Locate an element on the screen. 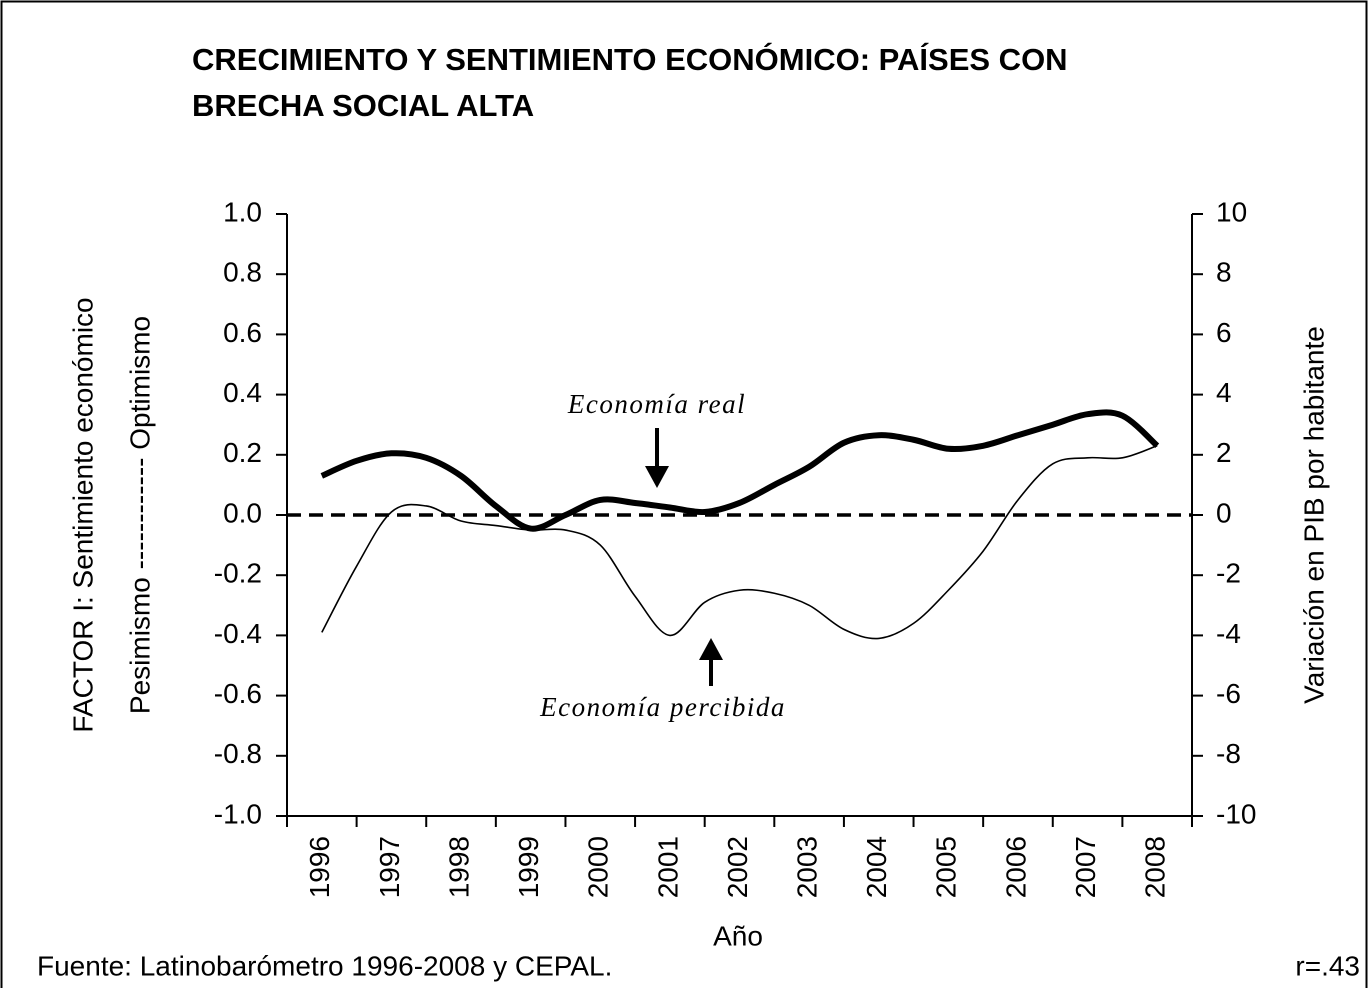  y2-tick-label: 10 is located at coordinates (1231, 211).